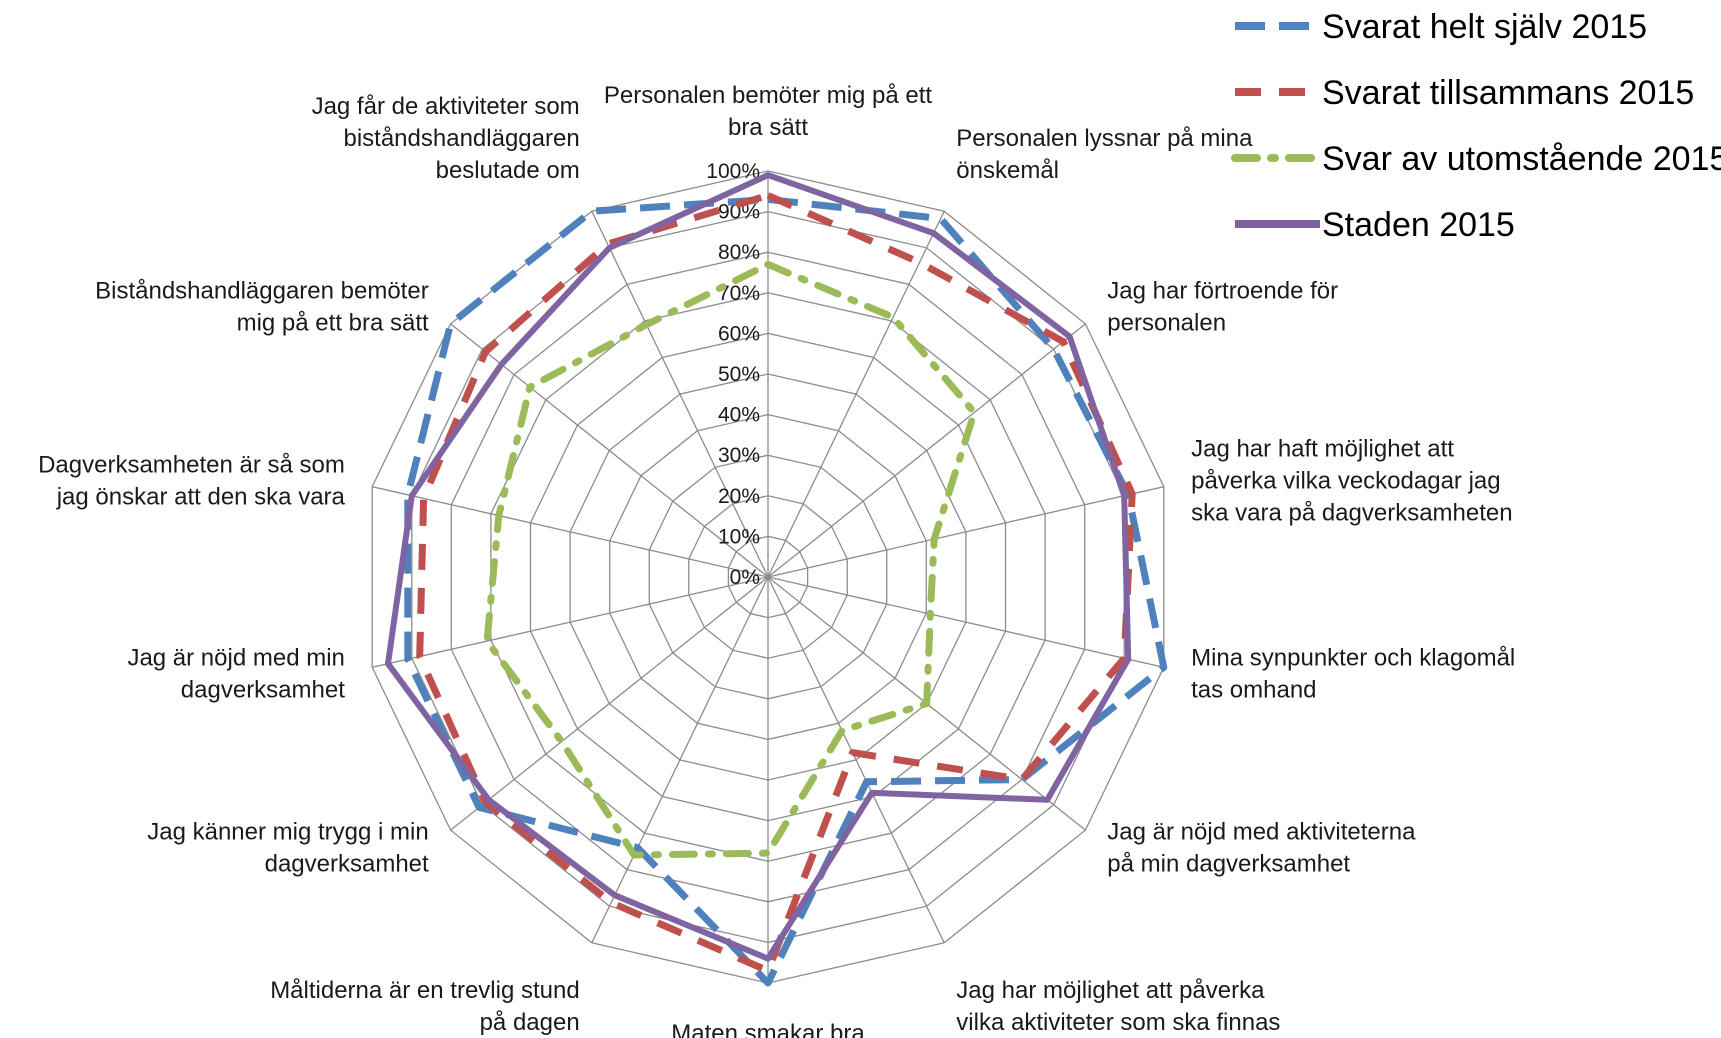 The width and height of the screenshot is (1721, 1038). I want to click on category-label-line: personalen, so click(1166, 322).